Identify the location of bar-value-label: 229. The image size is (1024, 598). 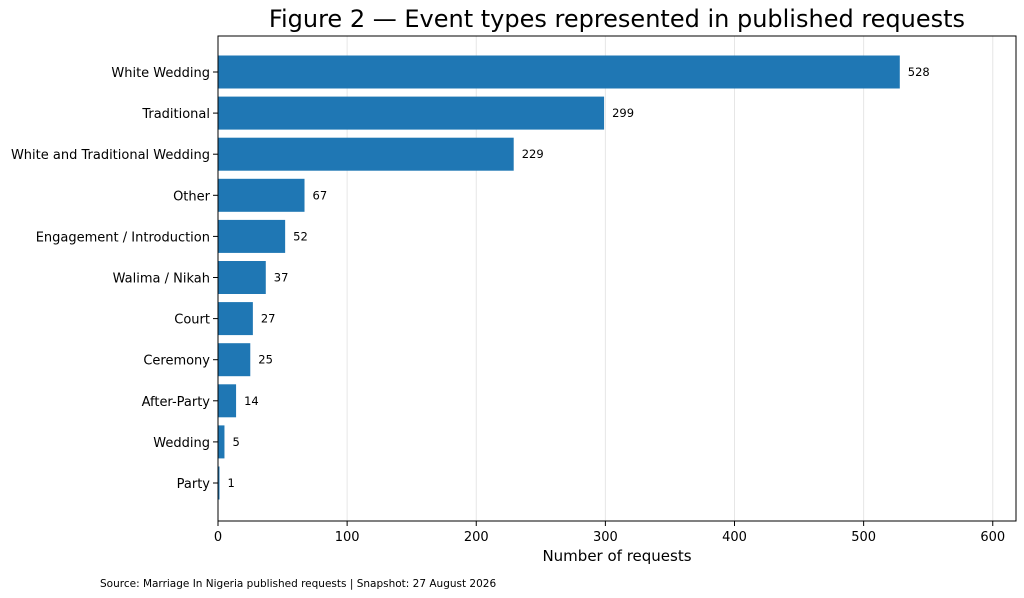
(533, 154).